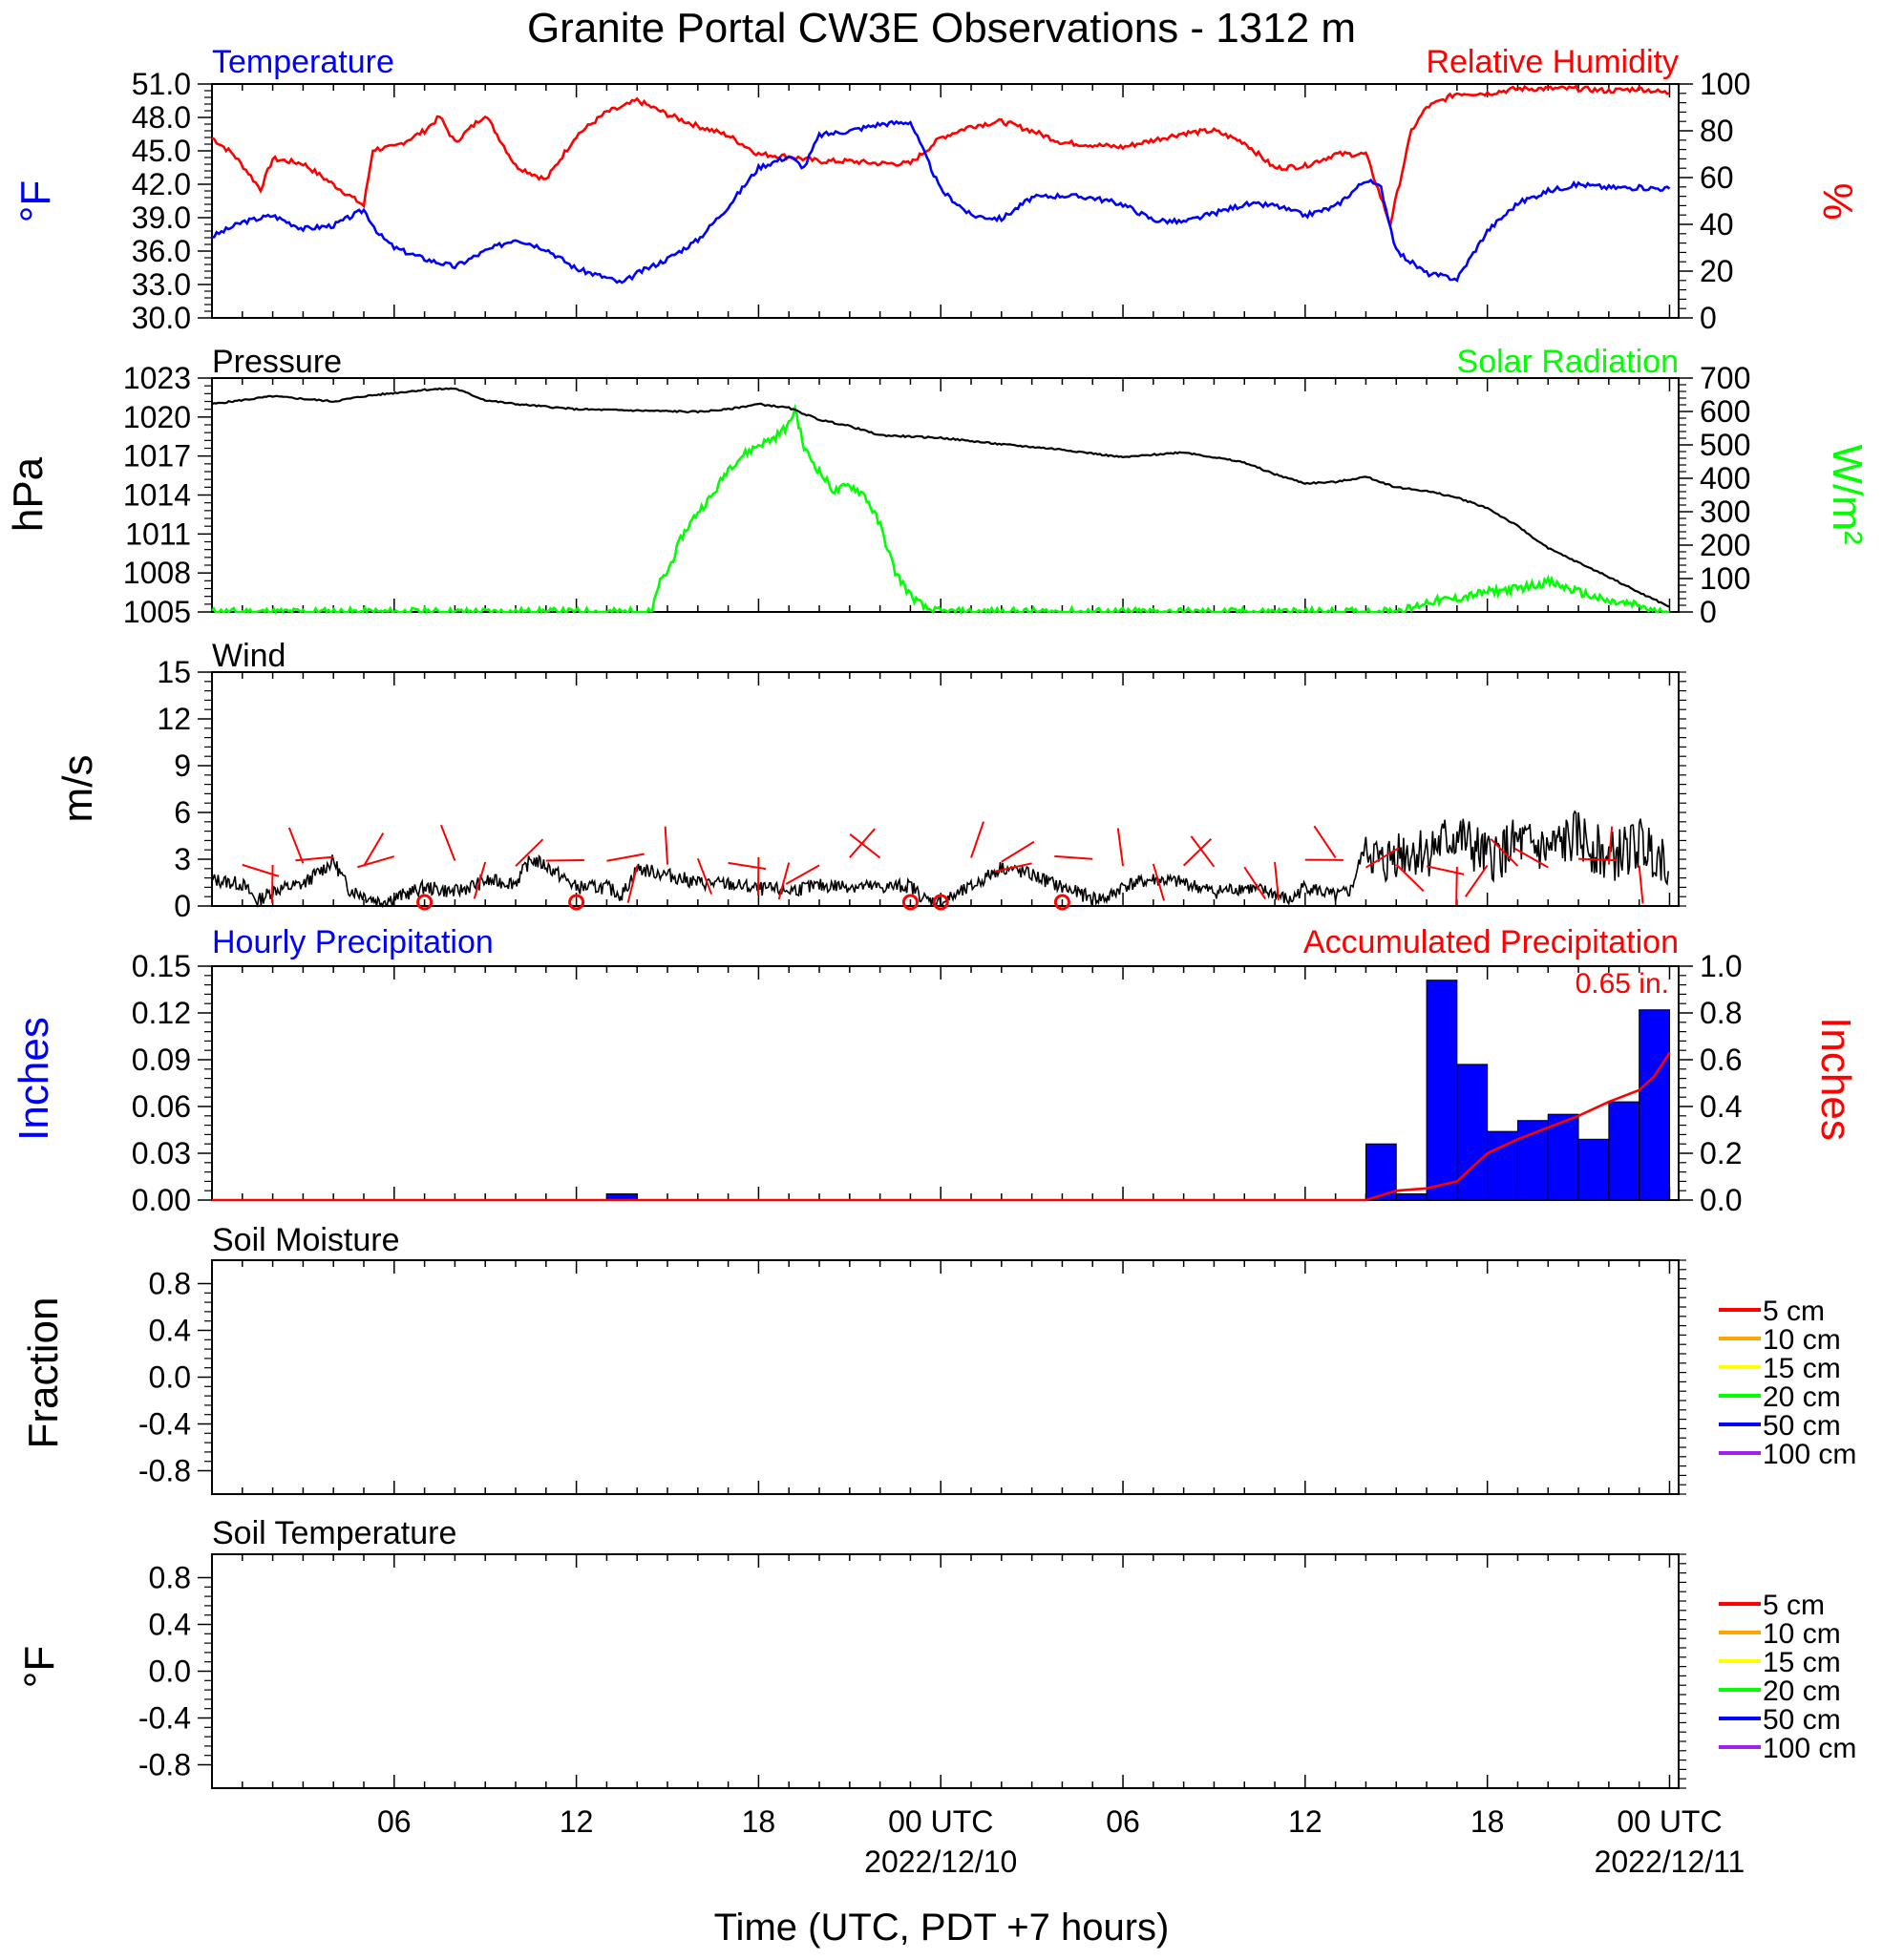 Image resolution: width=1883 pixels, height=1960 pixels. Describe the element at coordinates (353, 942) in the screenshot. I see `hourly-precip-title: Hourly Precipitation` at that location.